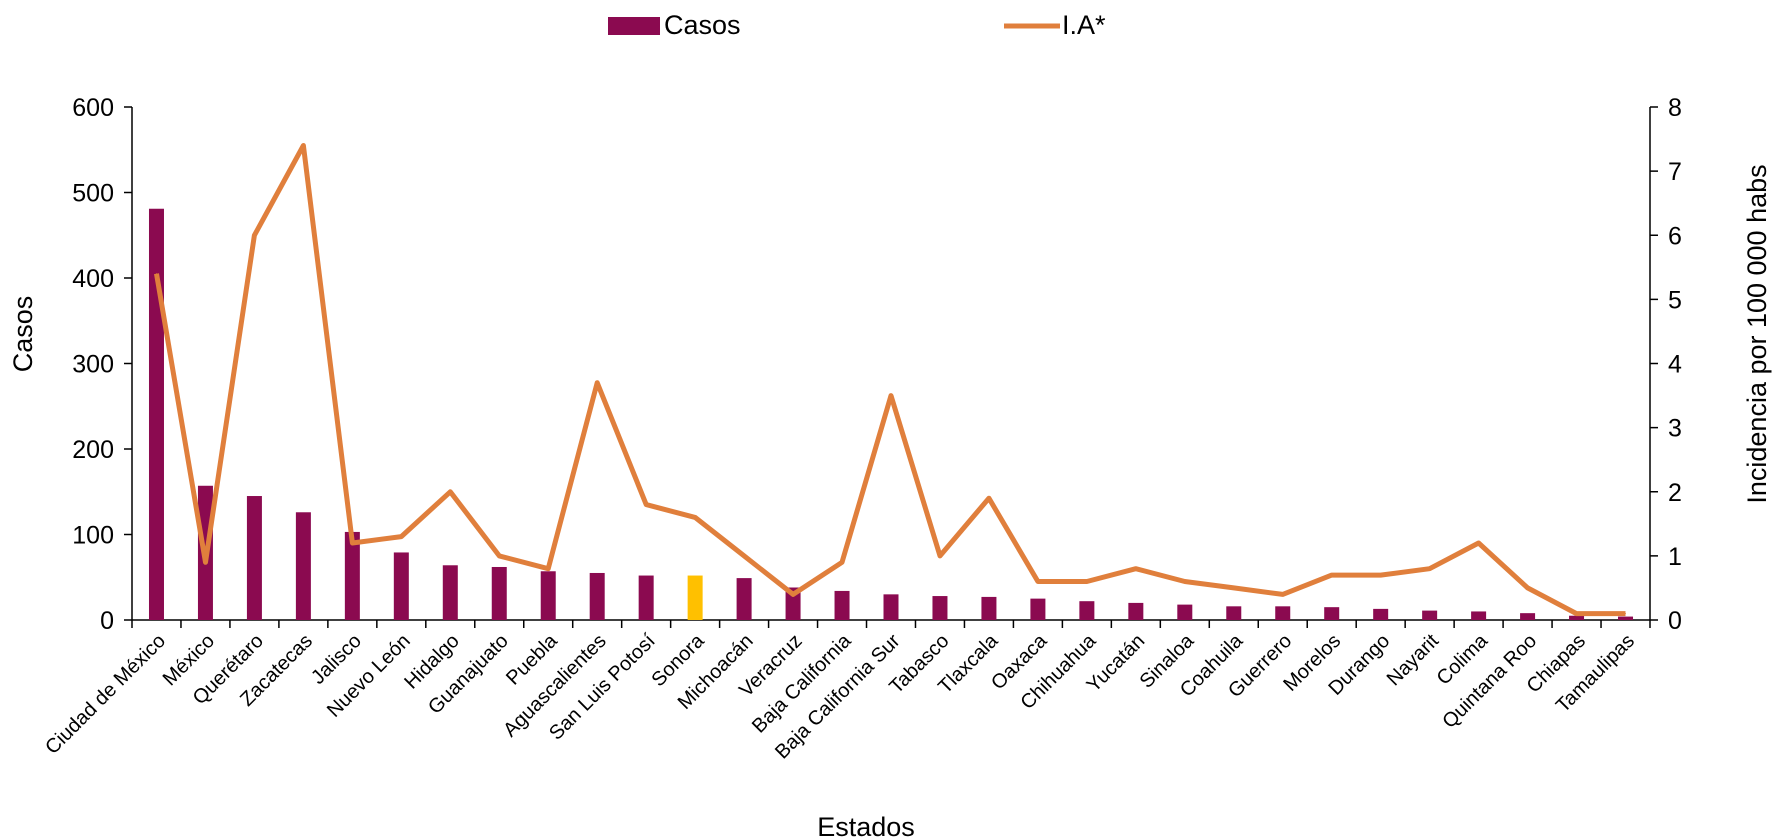 This screenshot has width=1783, height=840. What do you see at coordinates (93, 365) in the screenshot?
I see `y-tick-label-left: 300` at bounding box center [93, 365].